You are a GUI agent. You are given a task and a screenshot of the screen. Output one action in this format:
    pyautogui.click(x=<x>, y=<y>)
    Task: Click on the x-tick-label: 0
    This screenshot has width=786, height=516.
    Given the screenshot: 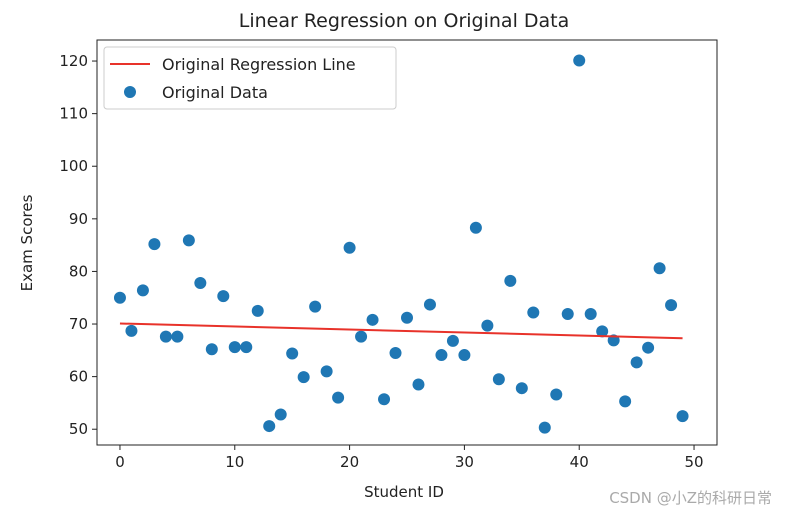 What is the action you would take?
    pyautogui.click(x=120, y=462)
    